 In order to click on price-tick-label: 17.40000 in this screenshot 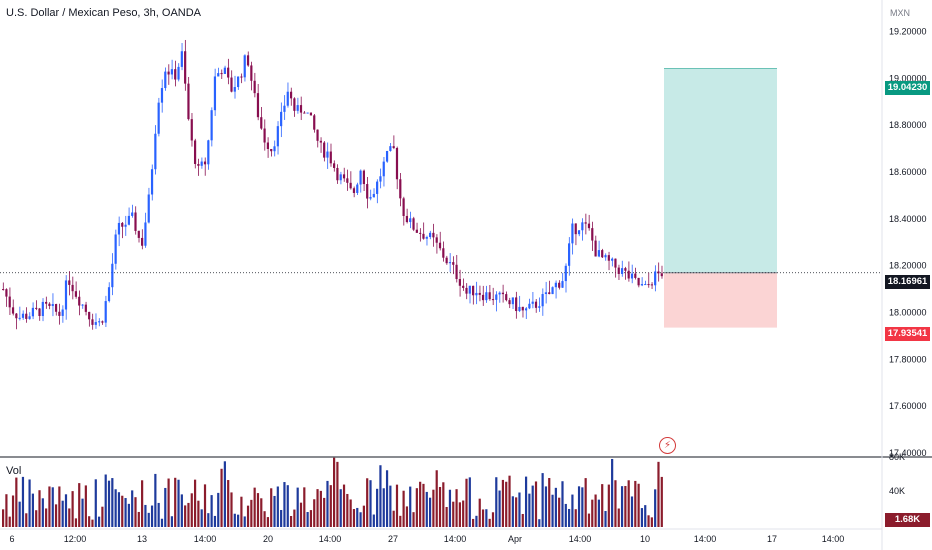, I will do `click(908, 453)`.